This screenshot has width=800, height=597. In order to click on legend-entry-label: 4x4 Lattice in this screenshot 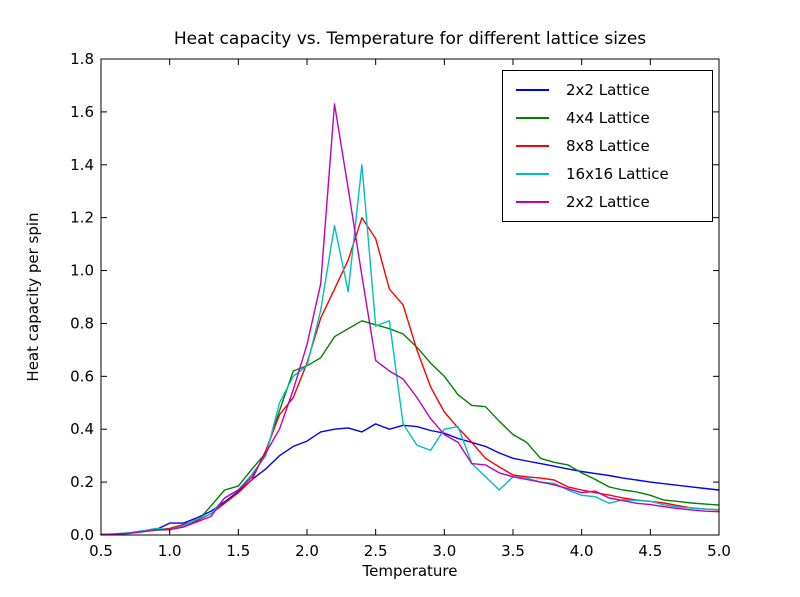, I will do `click(608, 117)`.